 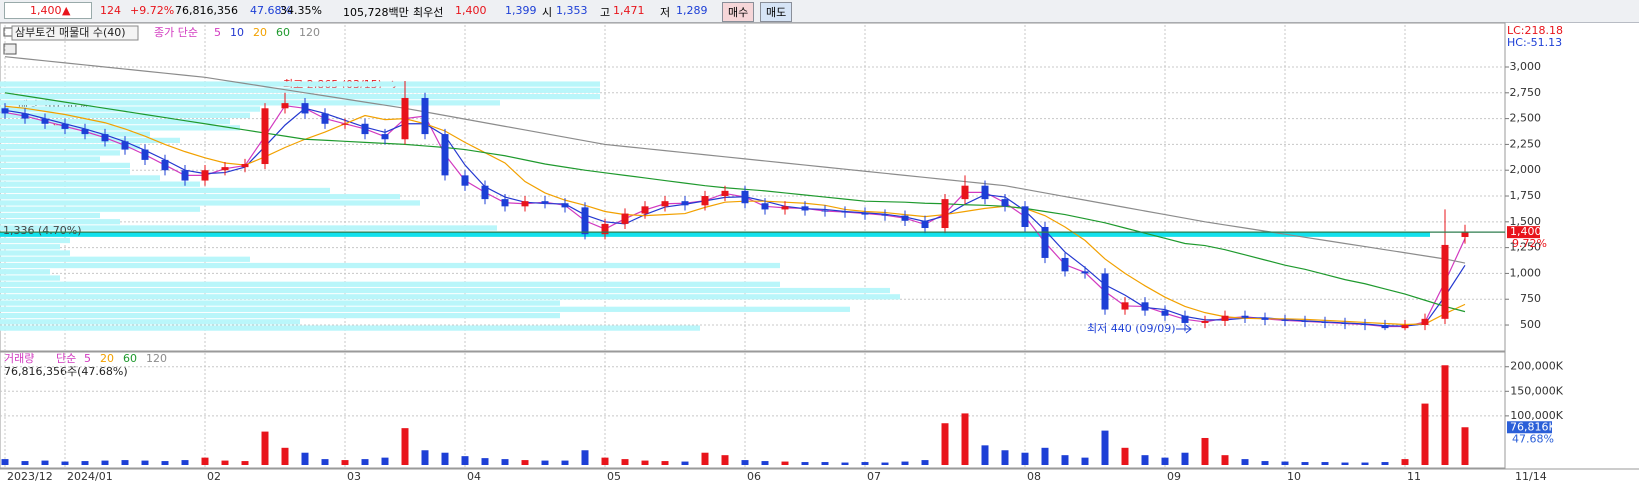 I want to click on ma-legend-label: 종가 단순, so click(x=176, y=32).